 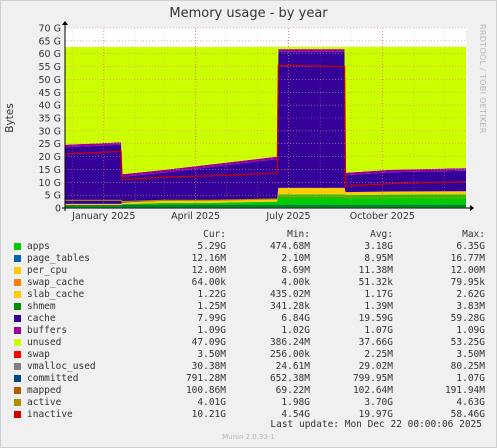 I want to click on x-tick-label: July 2025, so click(x=287, y=216).